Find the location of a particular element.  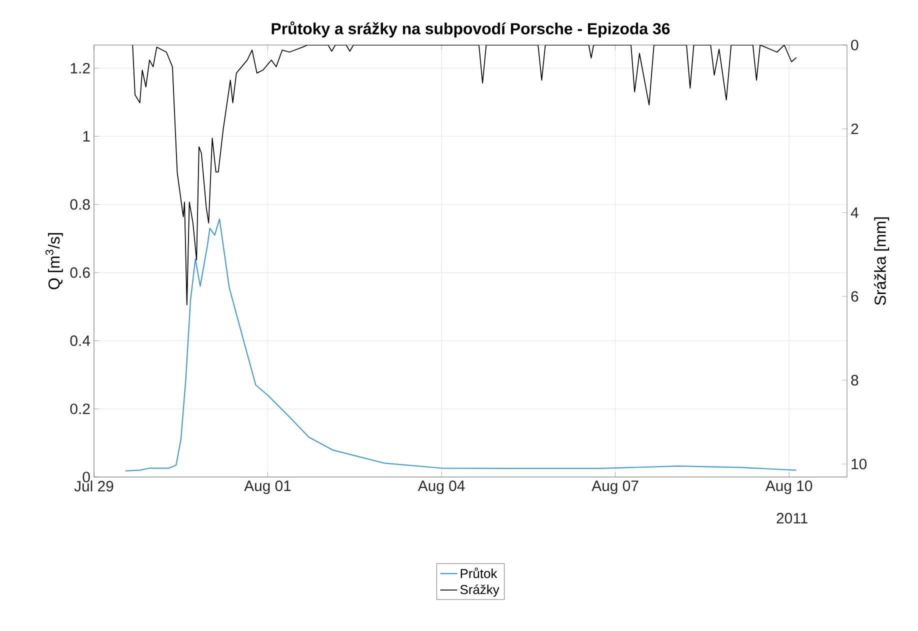

y-tick-label: 0.2 is located at coordinates (80, 409).